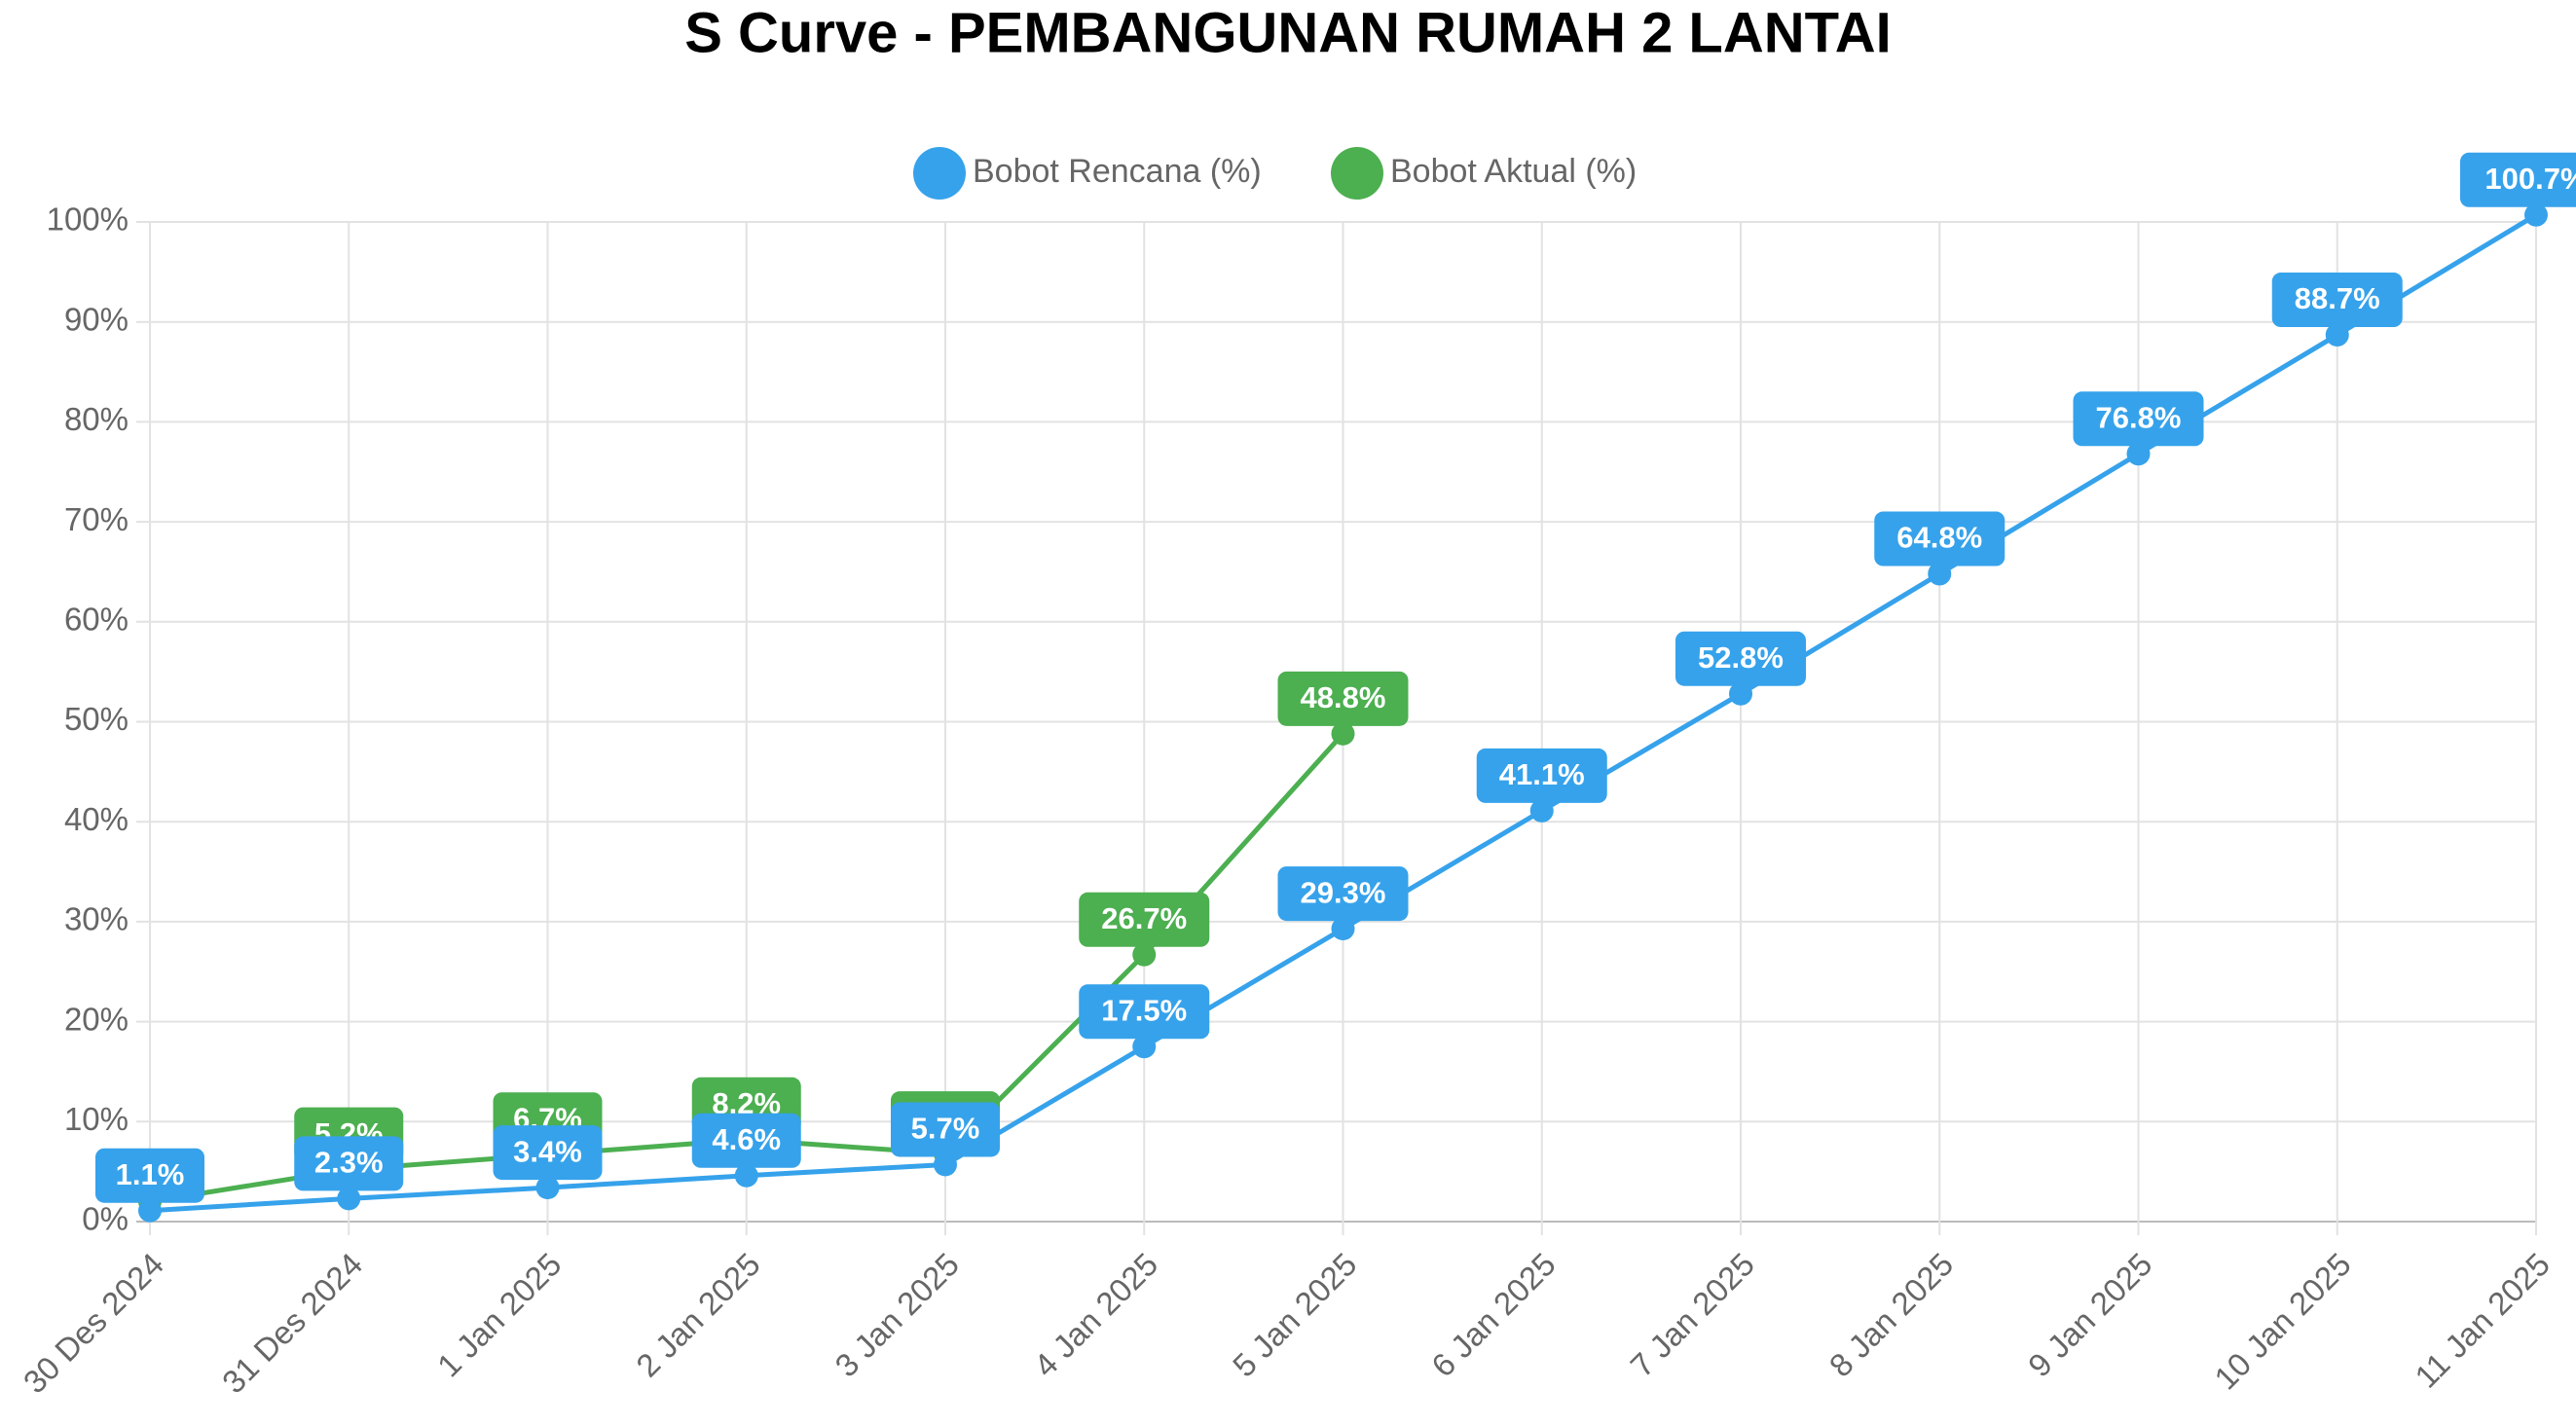 This screenshot has width=2576, height=1426. Describe the element at coordinates (96, 919) in the screenshot. I see `y-tick-label: 30%` at that location.